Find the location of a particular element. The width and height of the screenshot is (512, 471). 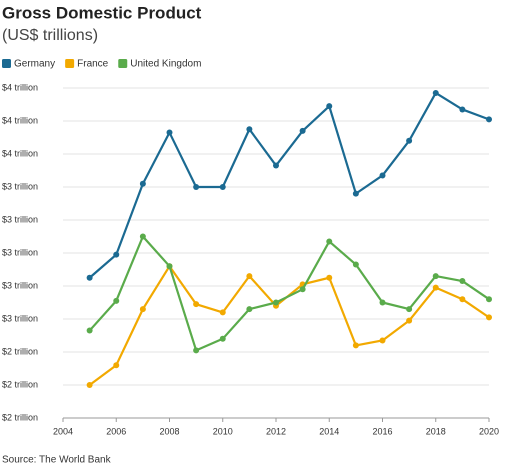

chart-title: Gross Domestic Product is located at coordinates (102, 12).